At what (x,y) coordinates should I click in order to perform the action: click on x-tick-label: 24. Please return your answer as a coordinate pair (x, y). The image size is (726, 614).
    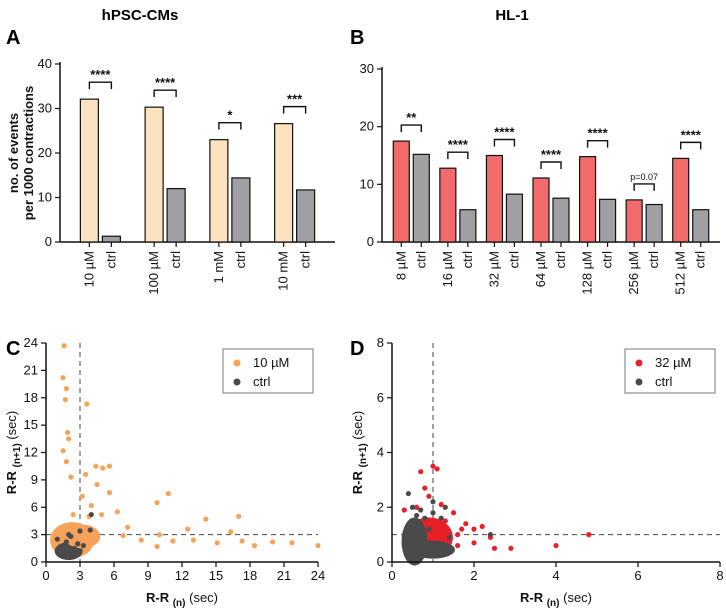
    Looking at the image, I should click on (318, 575).